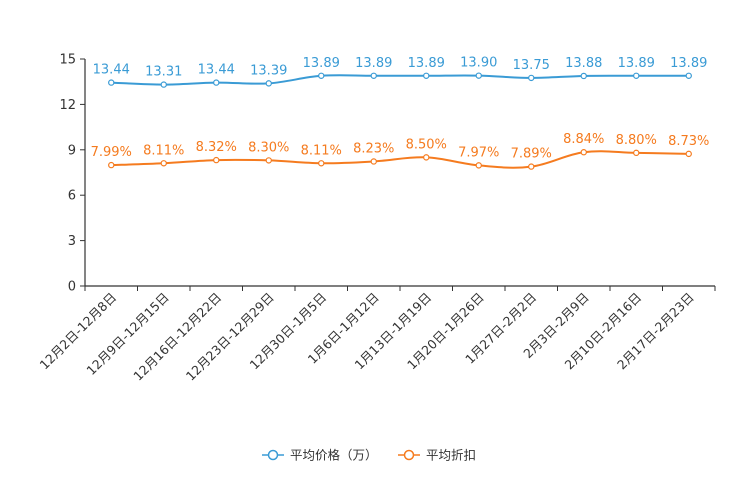 This screenshot has width=744, height=496. What do you see at coordinates (636, 140) in the screenshot?
I see `data-label: 8.80%` at bounding box center [636, 140].